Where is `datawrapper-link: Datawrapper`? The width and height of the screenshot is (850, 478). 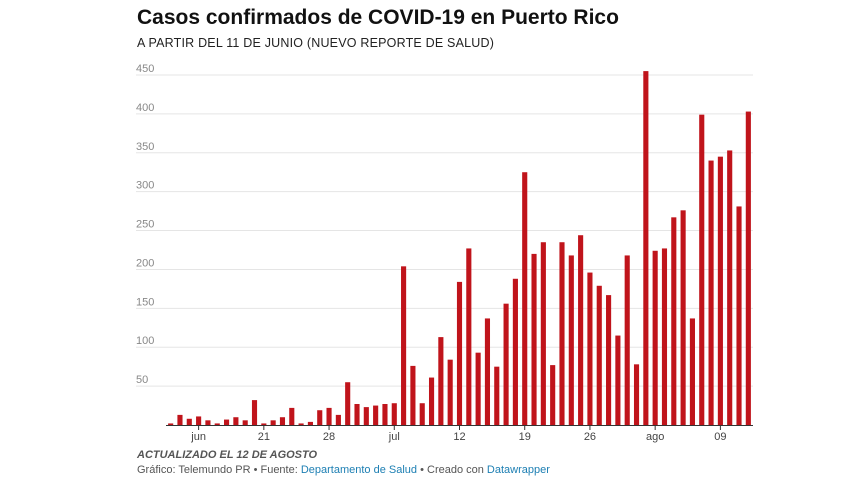
datawrapper-link: Datawrapper is located at coordinates (518, 470).